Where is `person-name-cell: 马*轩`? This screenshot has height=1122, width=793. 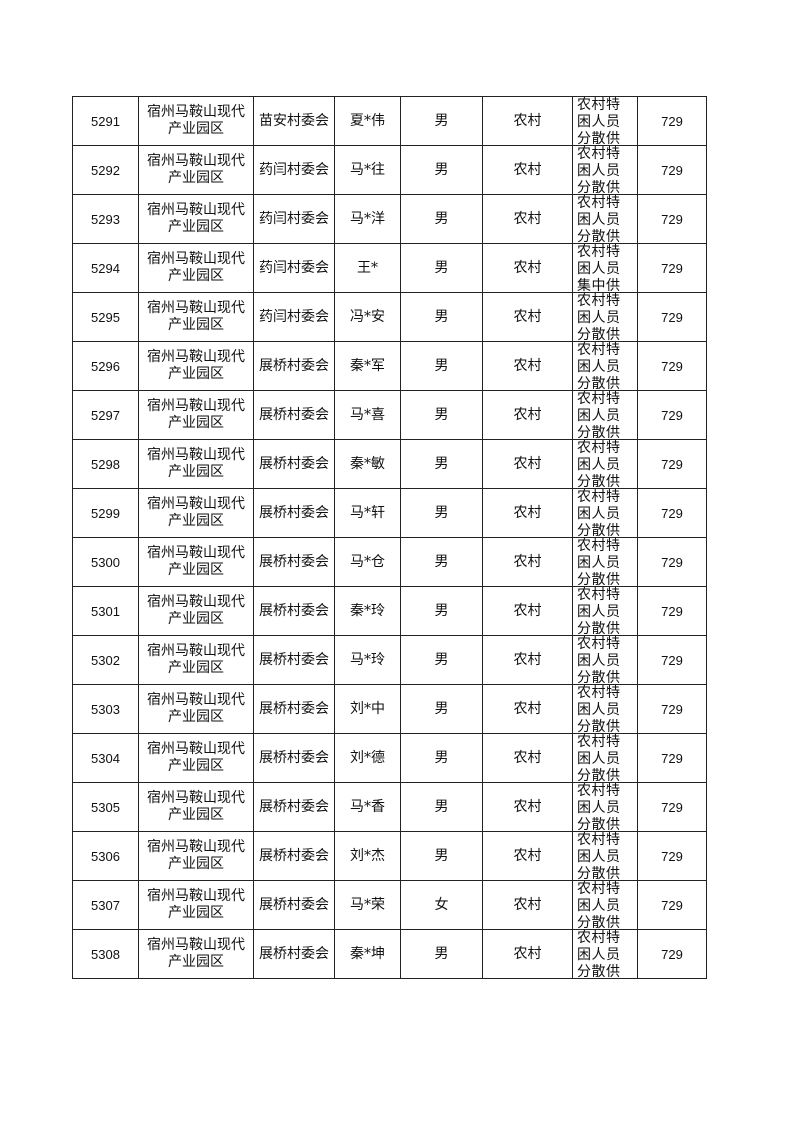 person-name-cell: 马*轩 is located at coordinates (367, 513).